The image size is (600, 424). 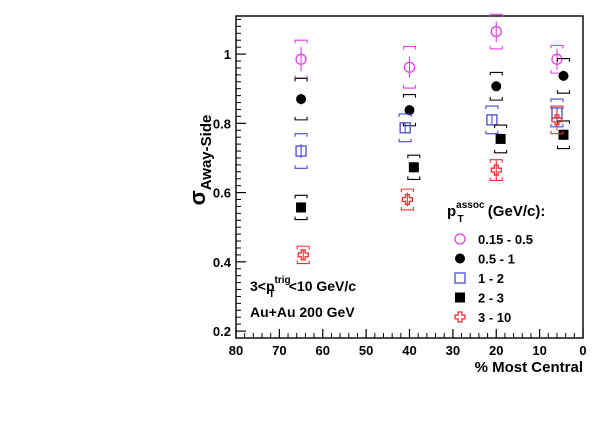 I want to click on y-tick-label: 0.8, so click(x=222, y=123).